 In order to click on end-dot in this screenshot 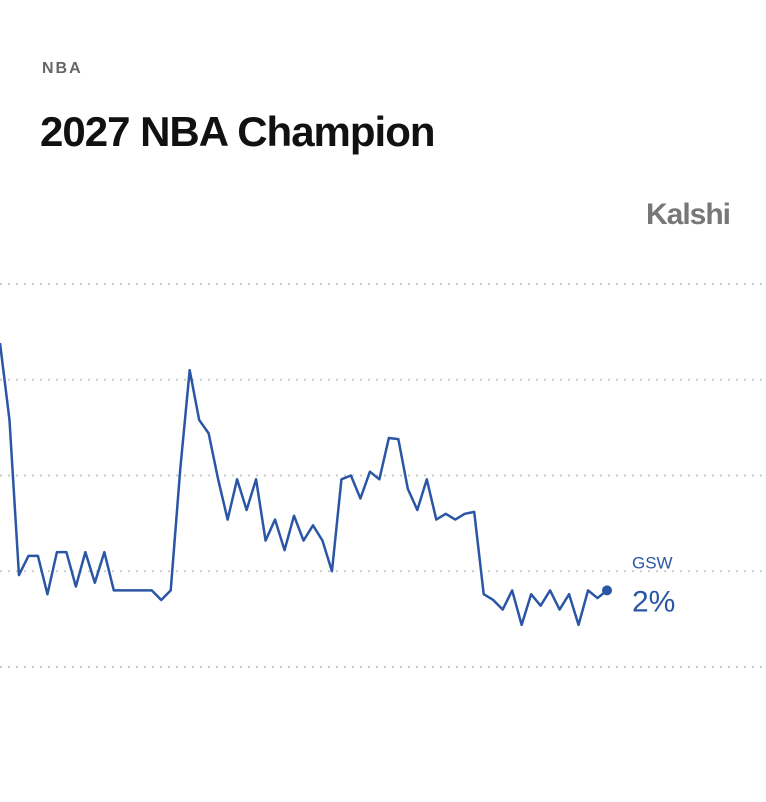, I will do `click(607, 590)`.